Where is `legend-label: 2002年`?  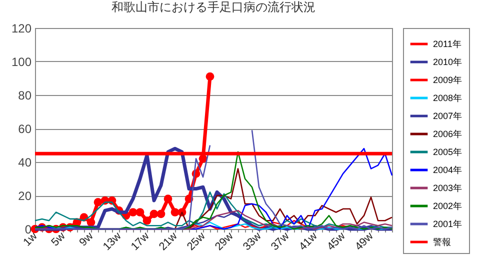
legend-label: 2002年 is located at coordinates (447, 206).